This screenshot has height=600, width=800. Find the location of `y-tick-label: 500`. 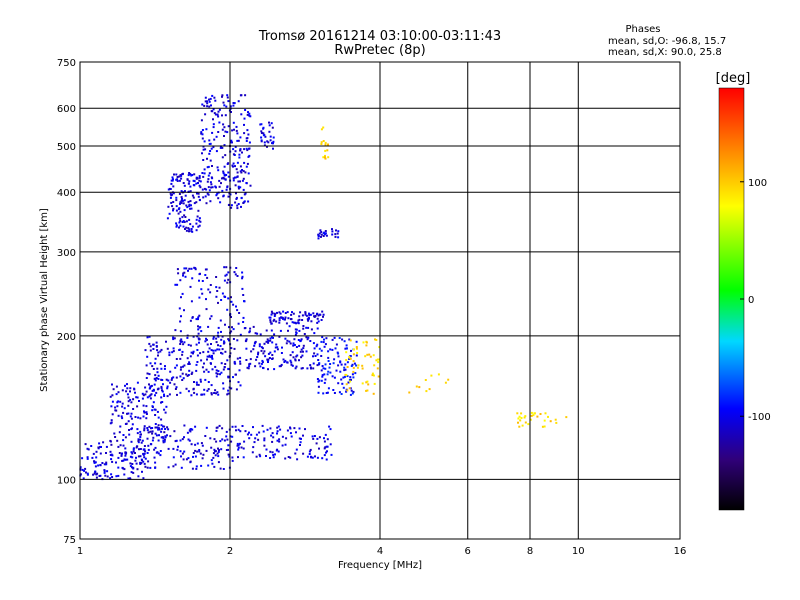

y-tick-label: 500 is located at coordinates (66, 147).